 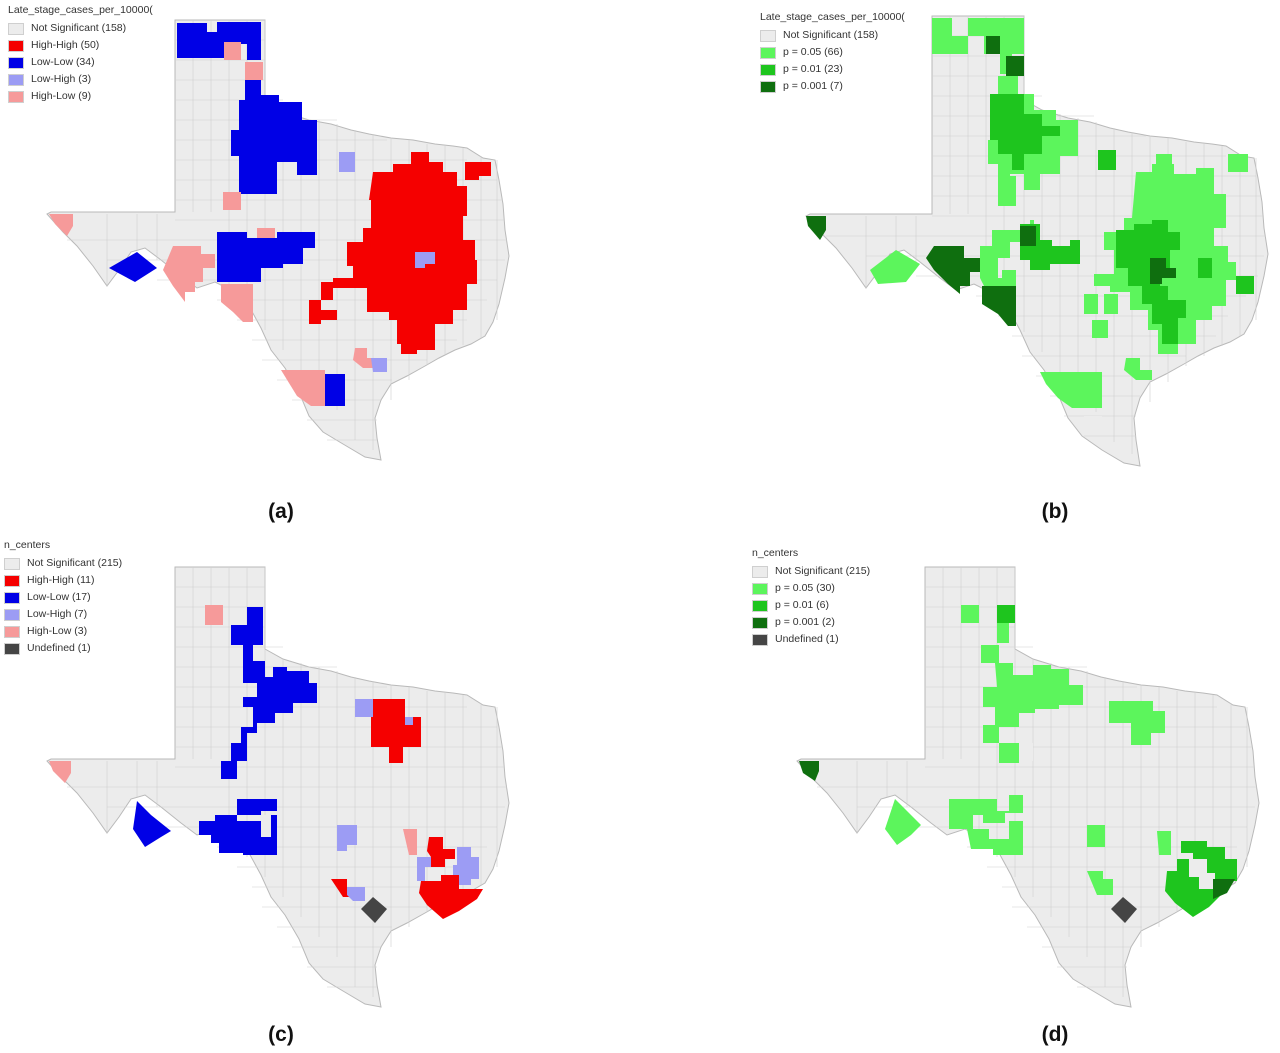 I want to click on legend-label: p = 0.001 (2), so click(x=805, y=622).